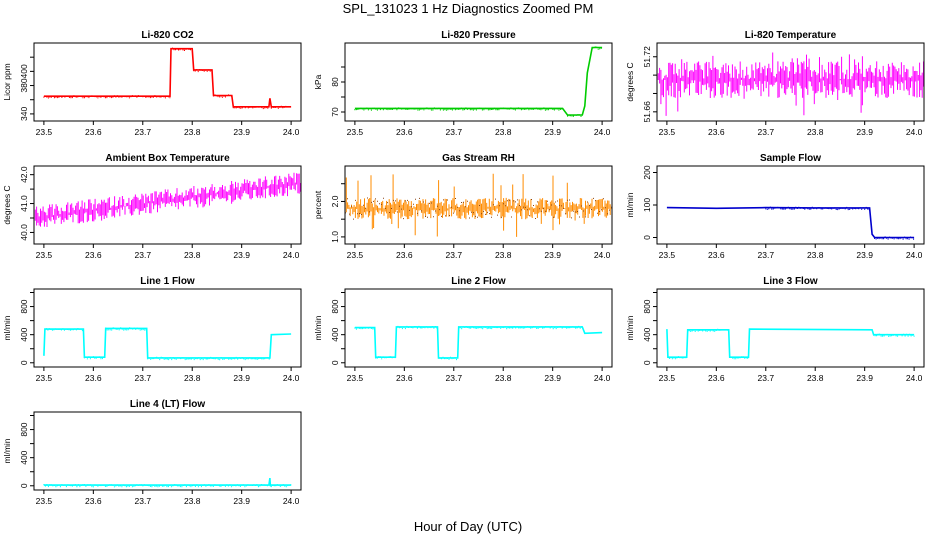  I want to click on y-tick-label: 380, so click(24, 85).